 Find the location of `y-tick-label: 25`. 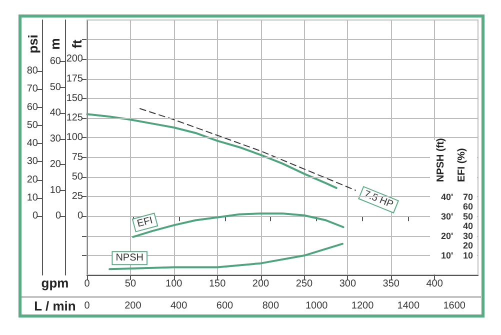

y-tick-label: 25 is located at coordinates (78, 196).